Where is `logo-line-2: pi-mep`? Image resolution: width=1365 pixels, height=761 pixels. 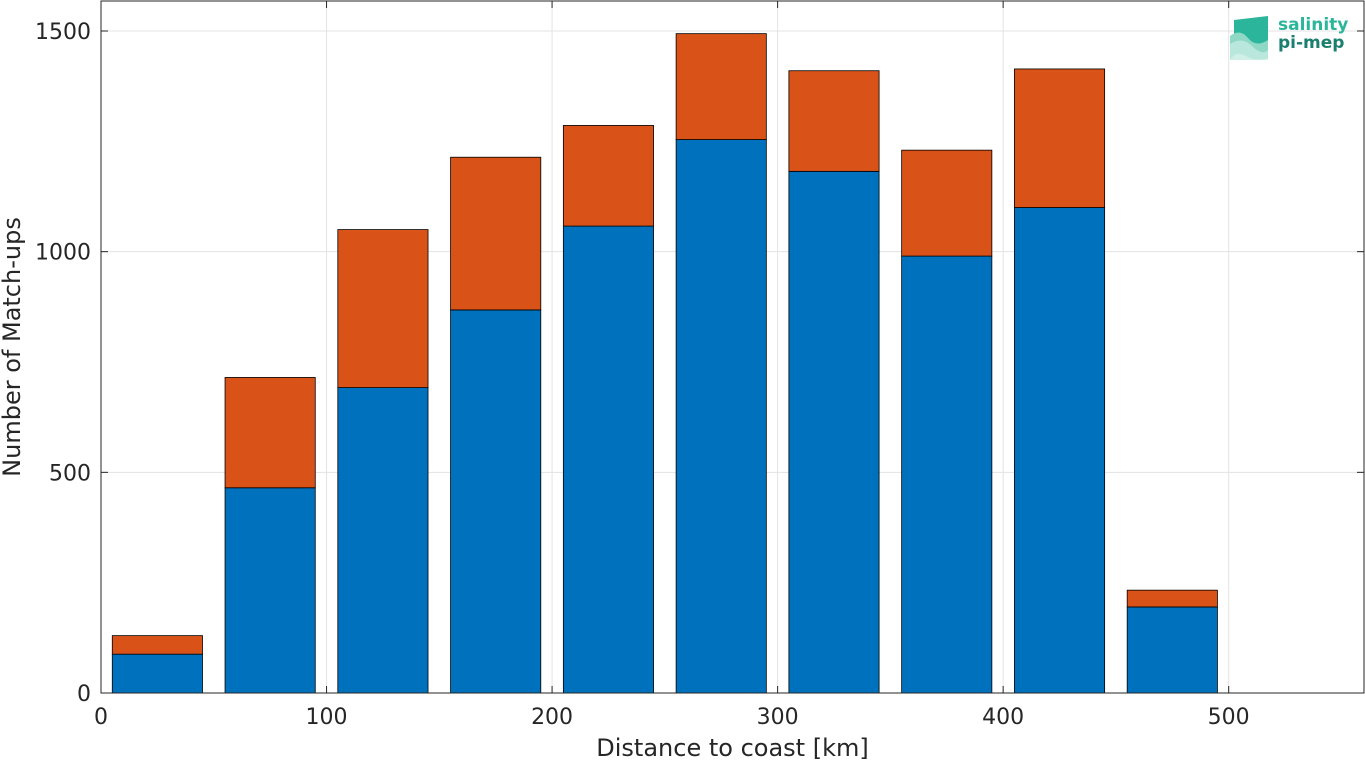
logo-line-2: pi-mep is located at coordinates (1311, 43).